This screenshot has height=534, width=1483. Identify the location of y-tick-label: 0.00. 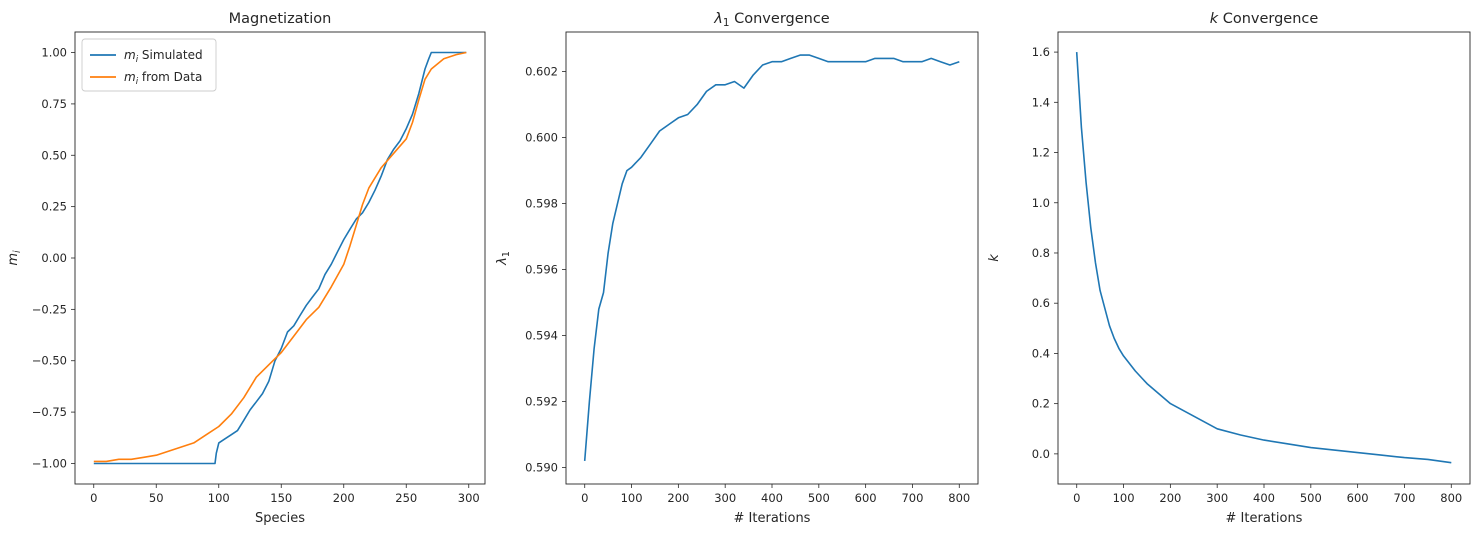
(54, 258).